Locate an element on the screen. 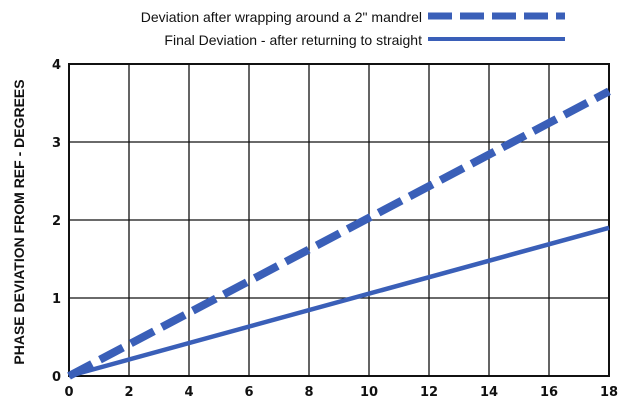 This screenshot has width=621, height=402. y-tick-label: 1 is located at coordinates (56, 299).